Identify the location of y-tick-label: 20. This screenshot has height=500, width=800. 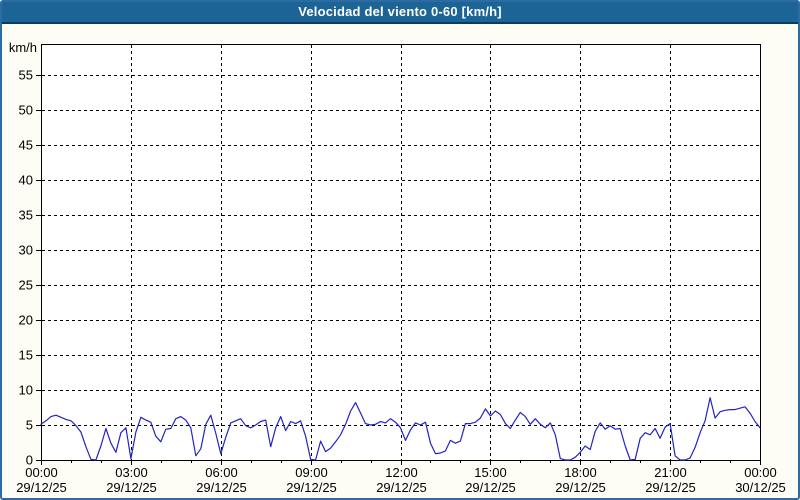
(26, 320).